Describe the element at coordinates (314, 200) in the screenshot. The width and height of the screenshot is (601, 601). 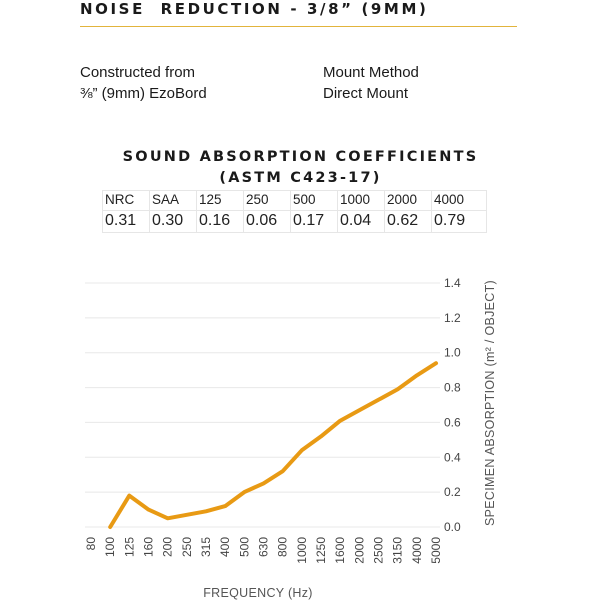
I see `coef-header-500: 500` at that location.